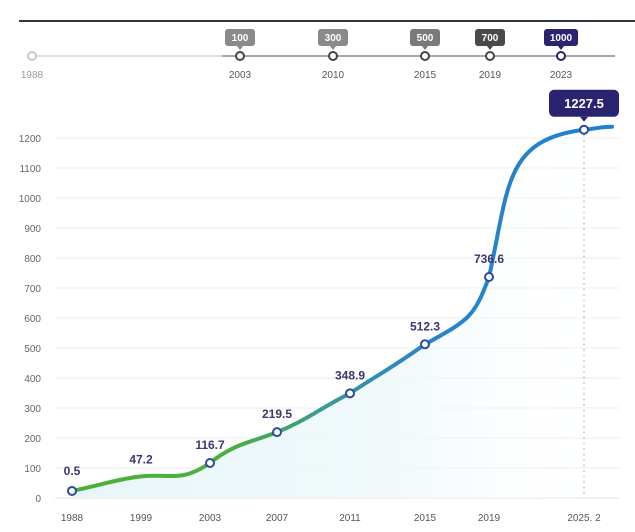 The height and width of the screenshot is (532, 635). I want to click on timeline-point-2010: 2010 300, so click(333, 55).